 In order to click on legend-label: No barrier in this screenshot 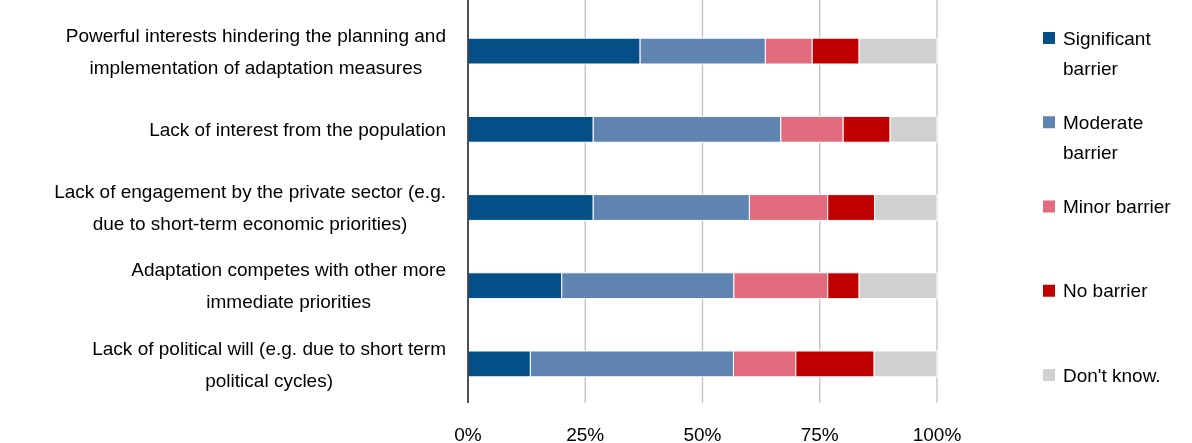, I will do `click(1106, 291)`.